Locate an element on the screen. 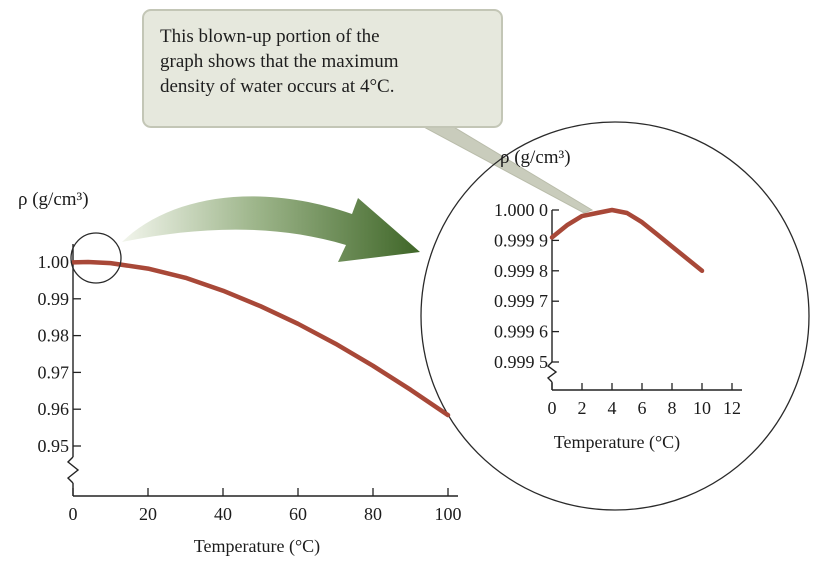 This screenshot has height=561, width=819. inset-x-tick-label: 8 is located at coordinates (672, 408).